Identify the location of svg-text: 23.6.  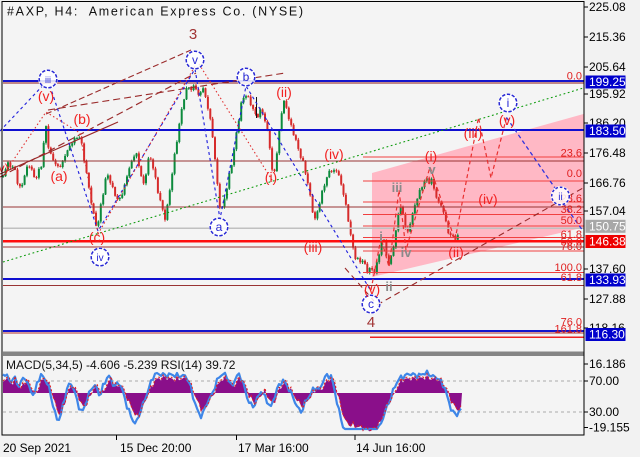
(571, 154).